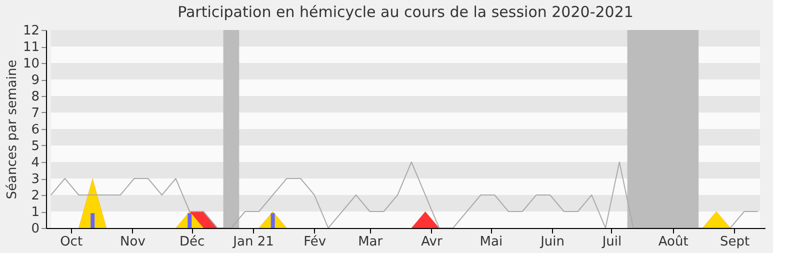 This screenshot has height=267, width=790. What do you see at coordinates (31, 31) in the screenshot?
I see `y-tick-label: 12` at bounding box center [31, 31].